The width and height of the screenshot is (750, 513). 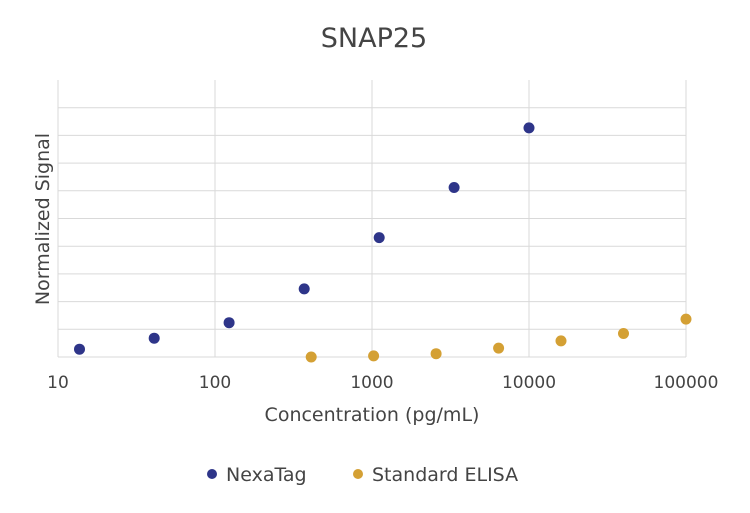 What do you see at coordinates (445, 475) in the screenshot?
I see `legend-label: Standard ELISA` at bounding box center [445, 475].